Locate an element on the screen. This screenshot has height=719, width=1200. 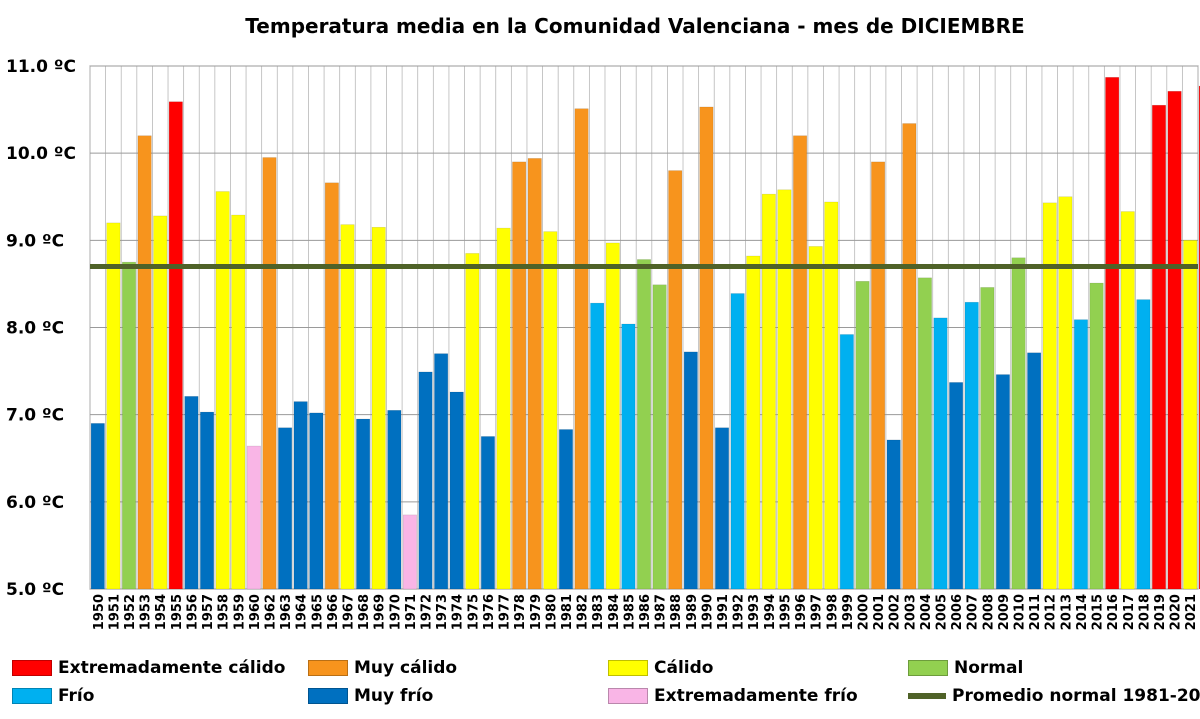
x-tick-label: 2008 is located at coordinates (988, 612).